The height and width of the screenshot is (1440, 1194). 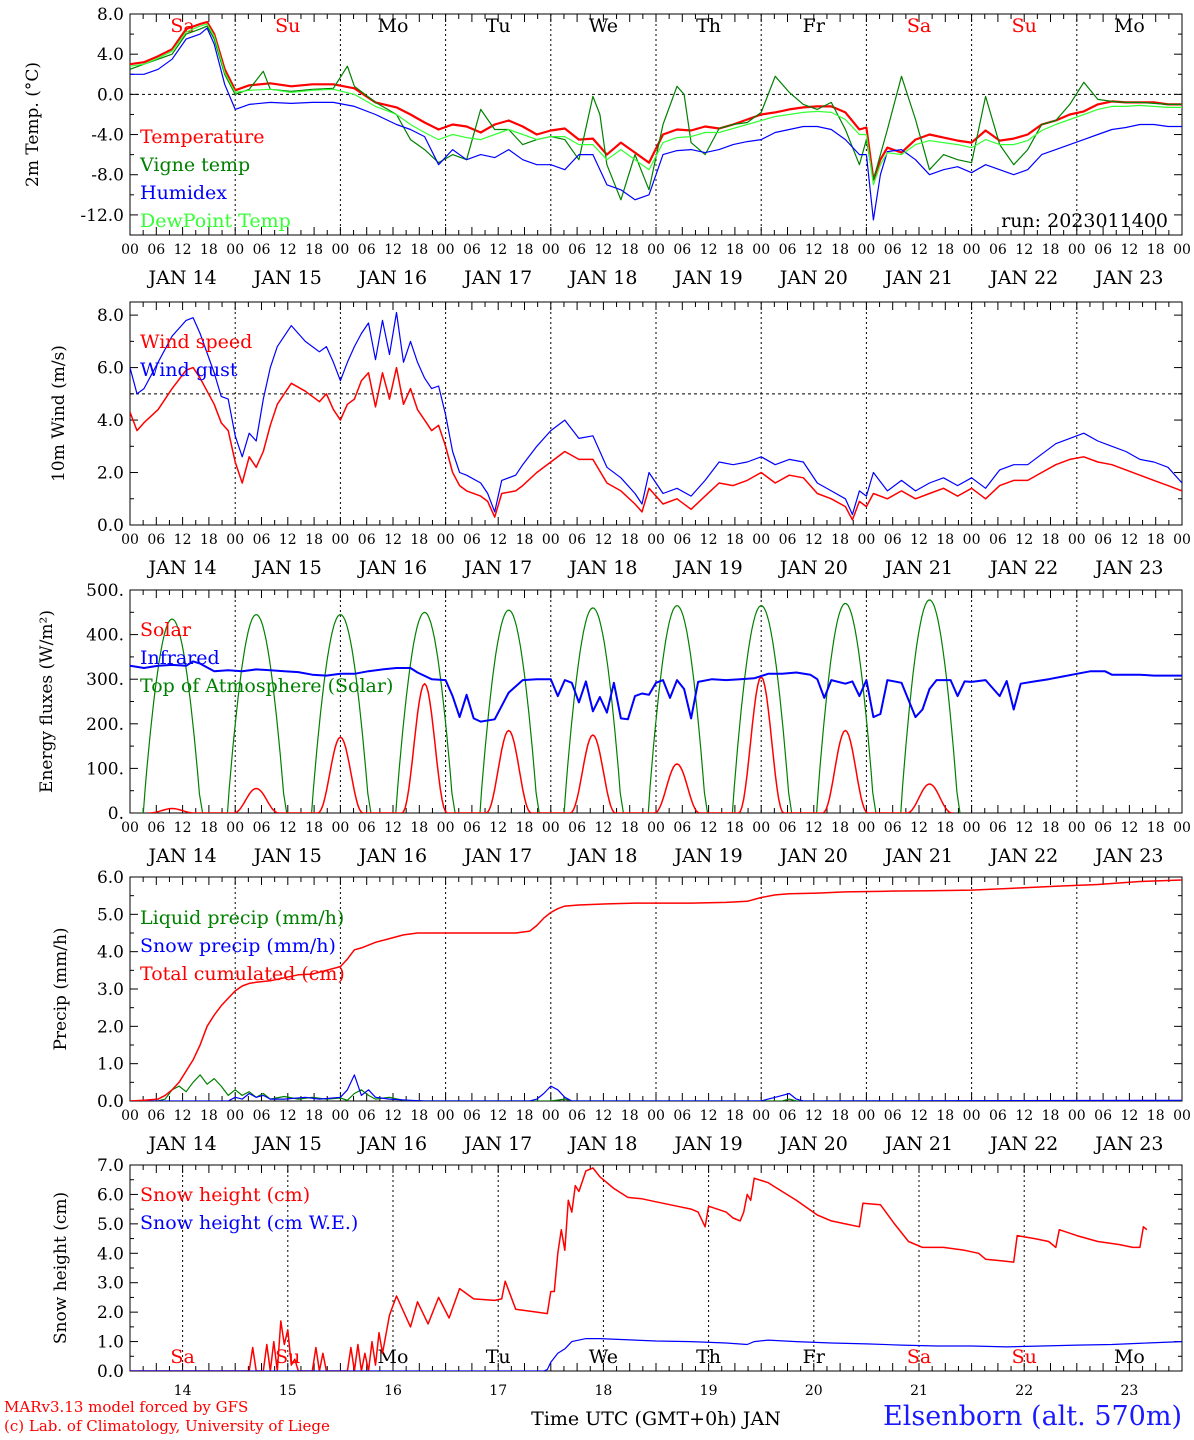 I want to click on legend-entry: Total cumulated (cm), so click(x=242, y=974).